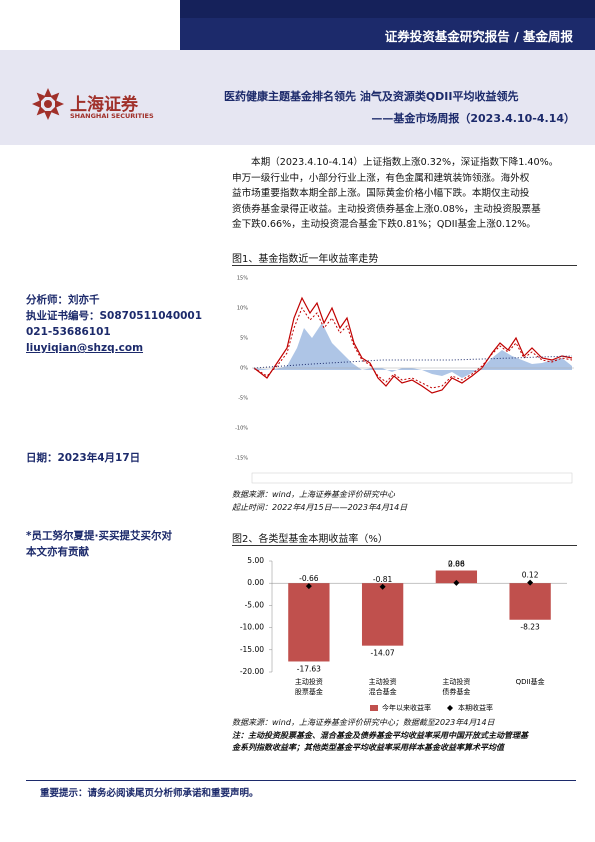 The width and height of the screenshot is (595, 842). What do you see at coordinates (381, 193) in the screenshot?
I see `text-line: 益市场重要指数本期全部上涨。国际黄金价格小幅下跌。本期仅主动投` at bounding box center [381, 193].